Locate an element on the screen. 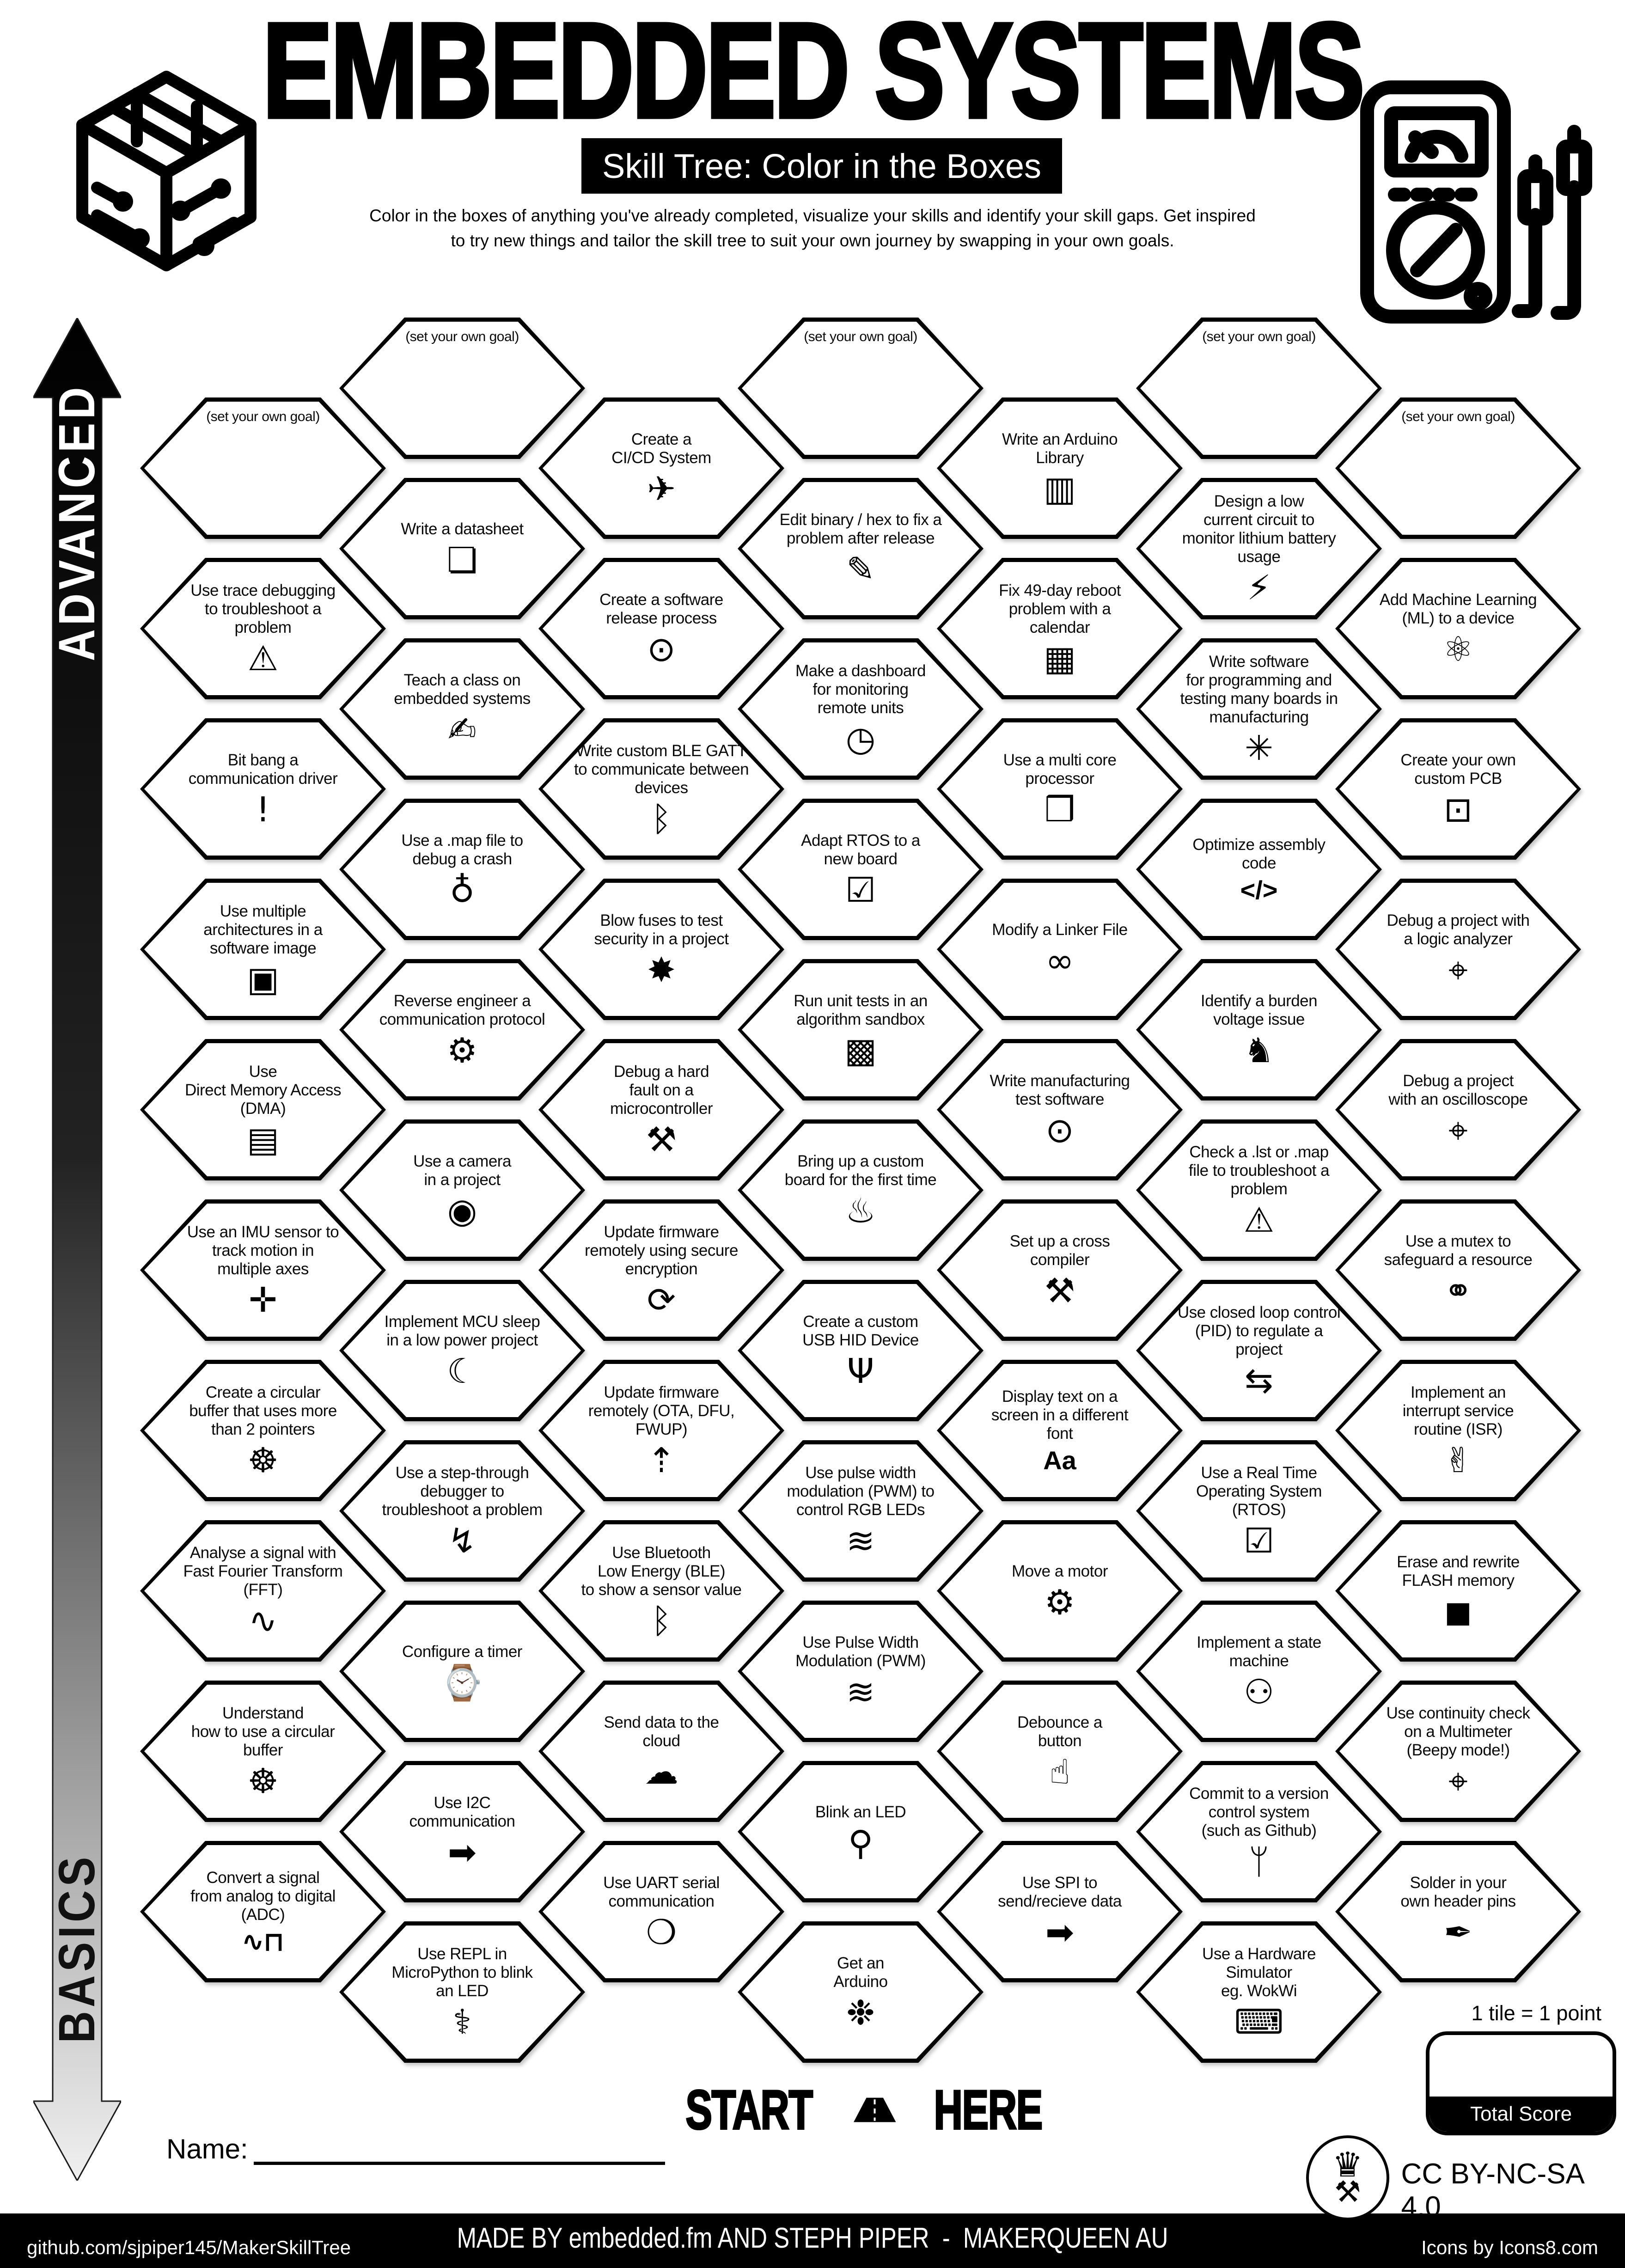  hex-use-a-real-time-operating-system-rtos: Use a Real Time Operating System (RTOS) ☑ is located at coordinates (1259, 1511).